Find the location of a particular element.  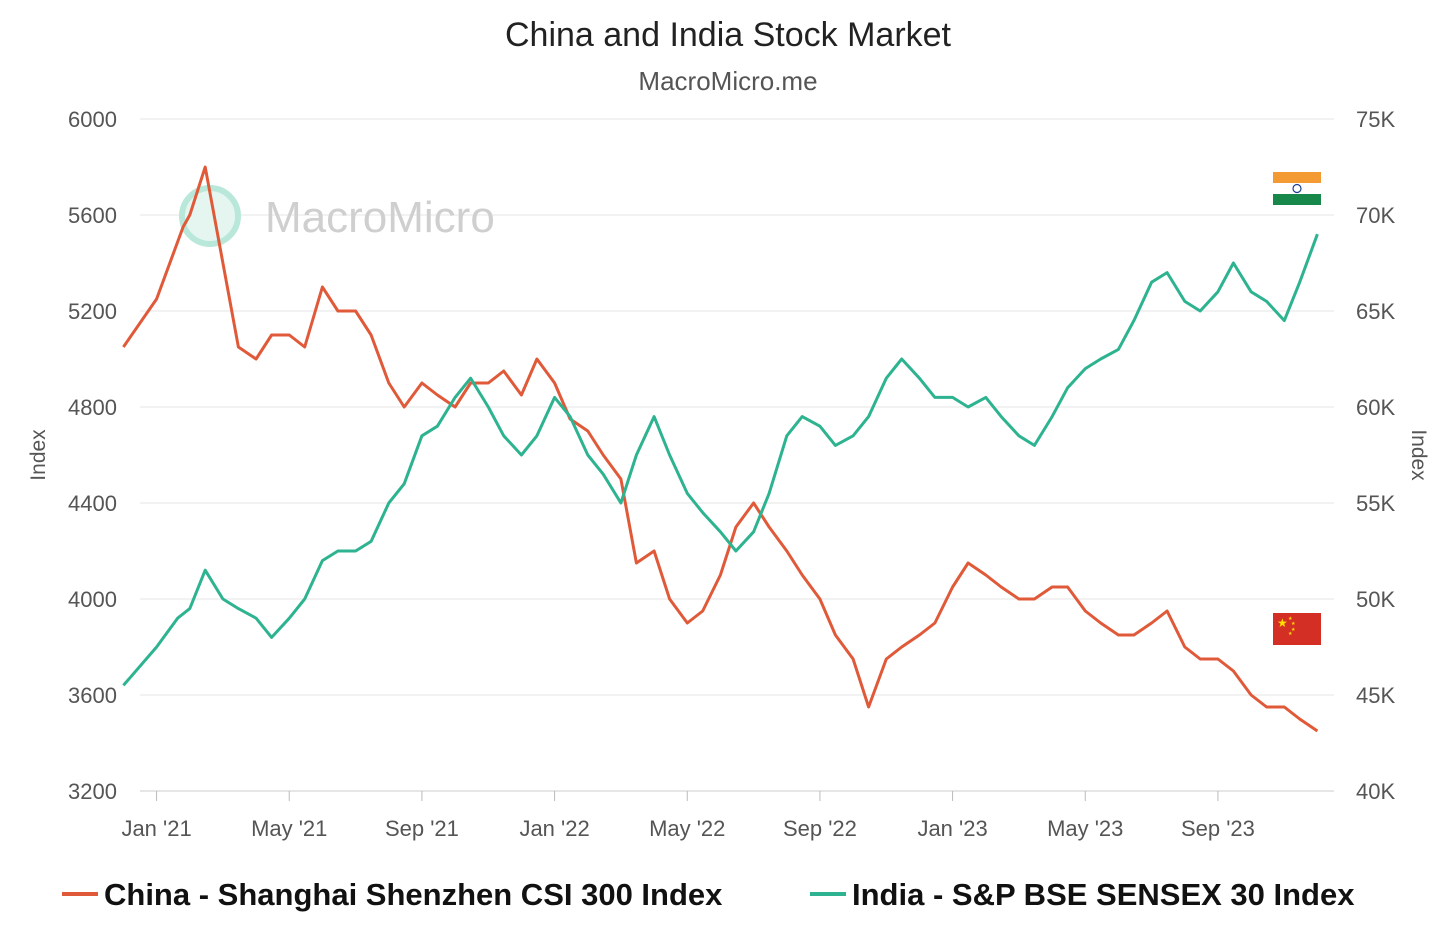

legend-label-china: China - Shanghai Shenzhen CSI 300 Index is located at coordinates (413, 894).